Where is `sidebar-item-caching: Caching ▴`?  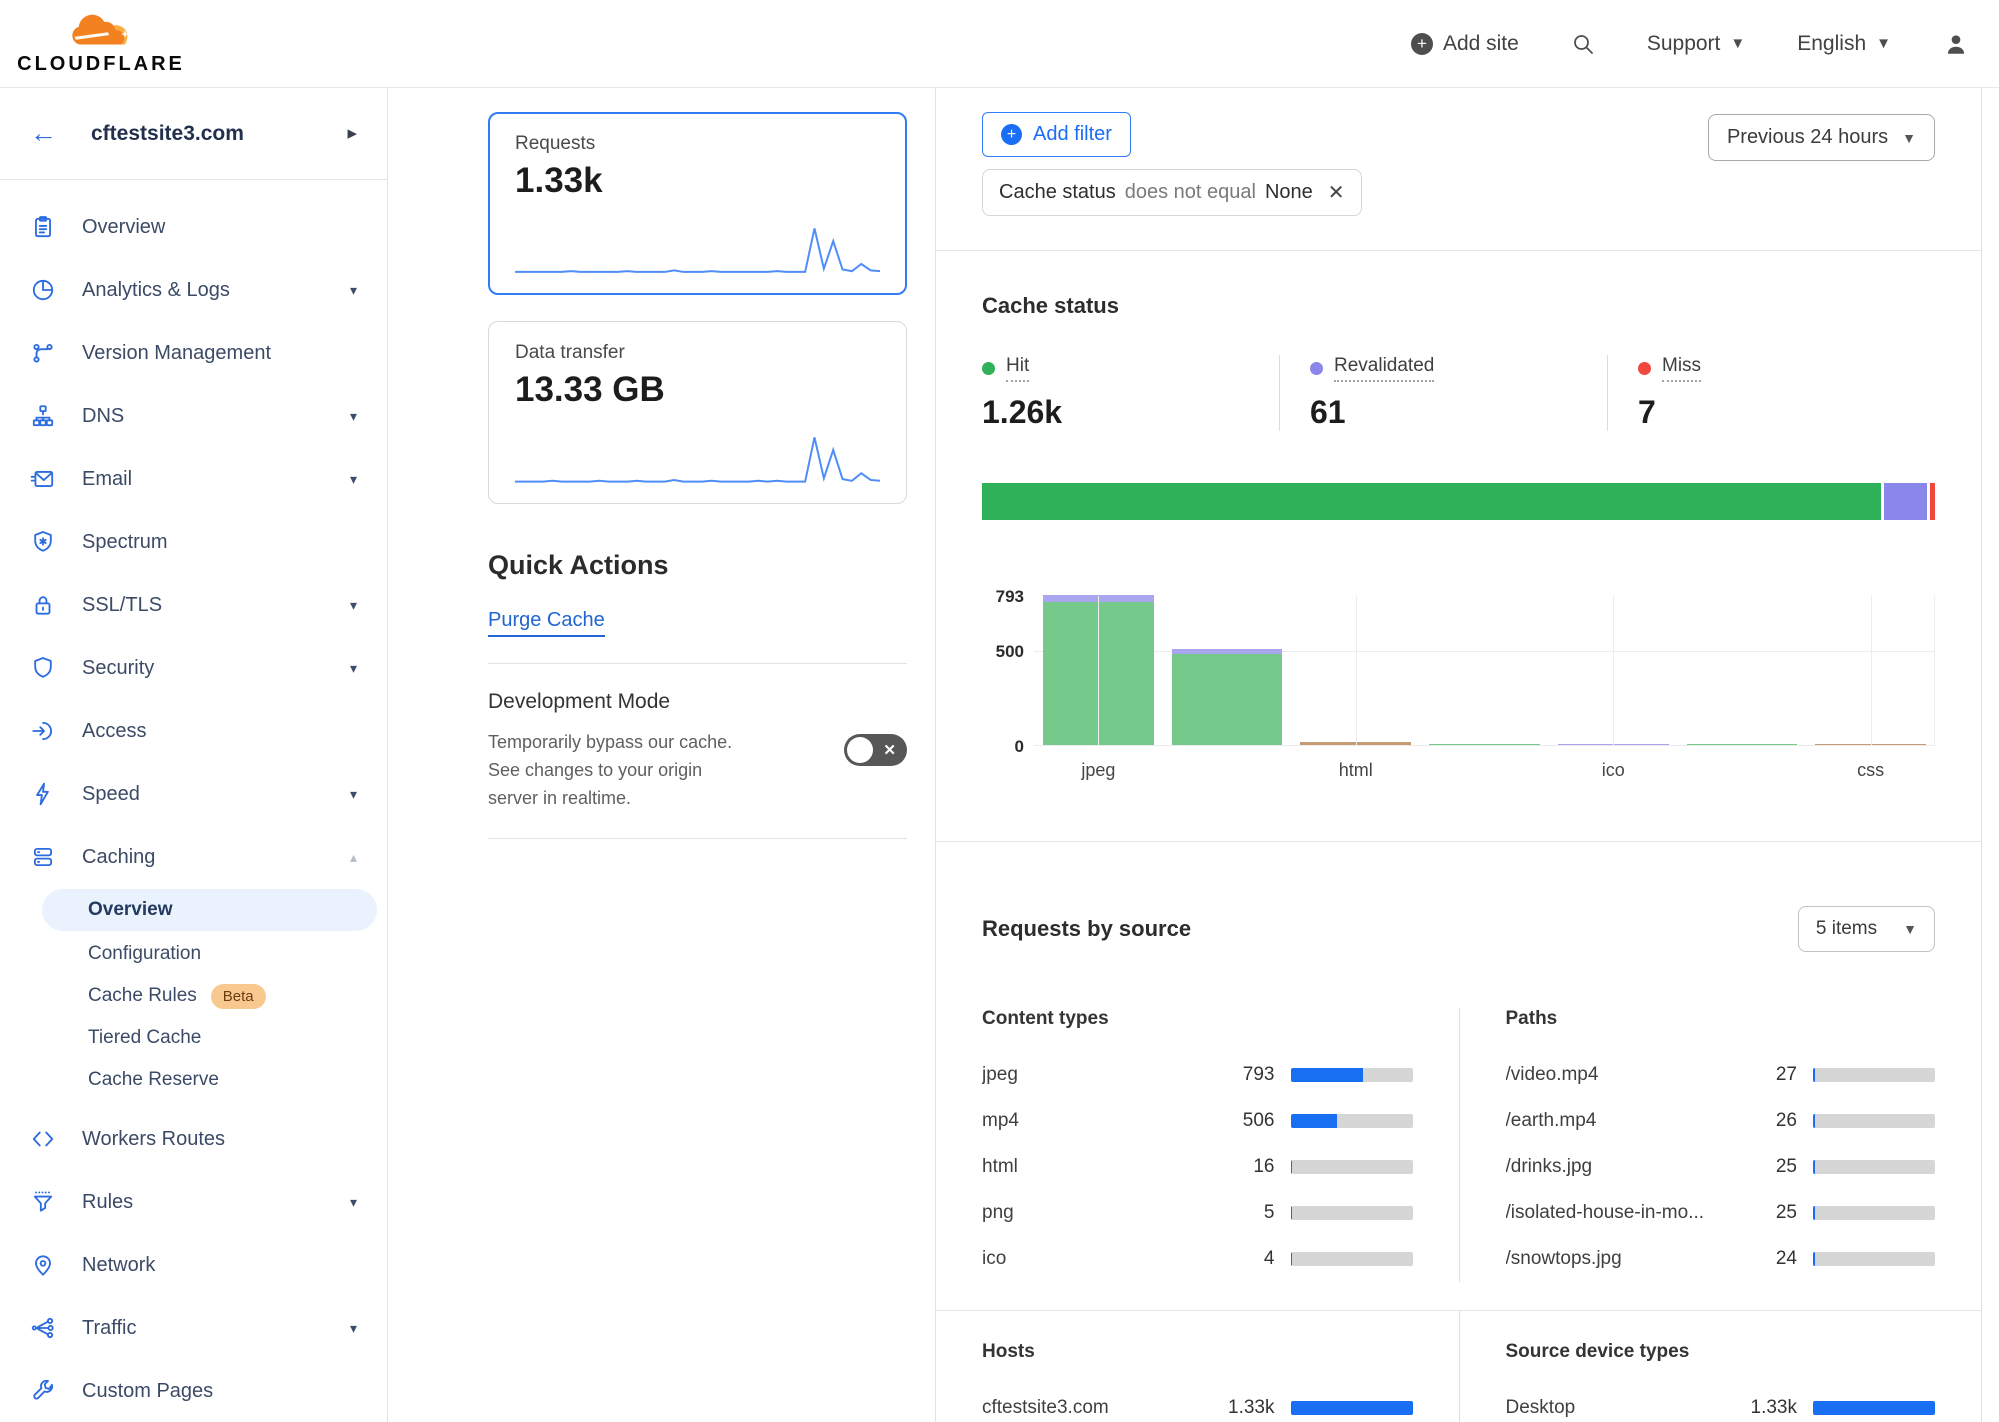 sidebar-item-caching: Caching ▴ is located at coordinates (193, 857).